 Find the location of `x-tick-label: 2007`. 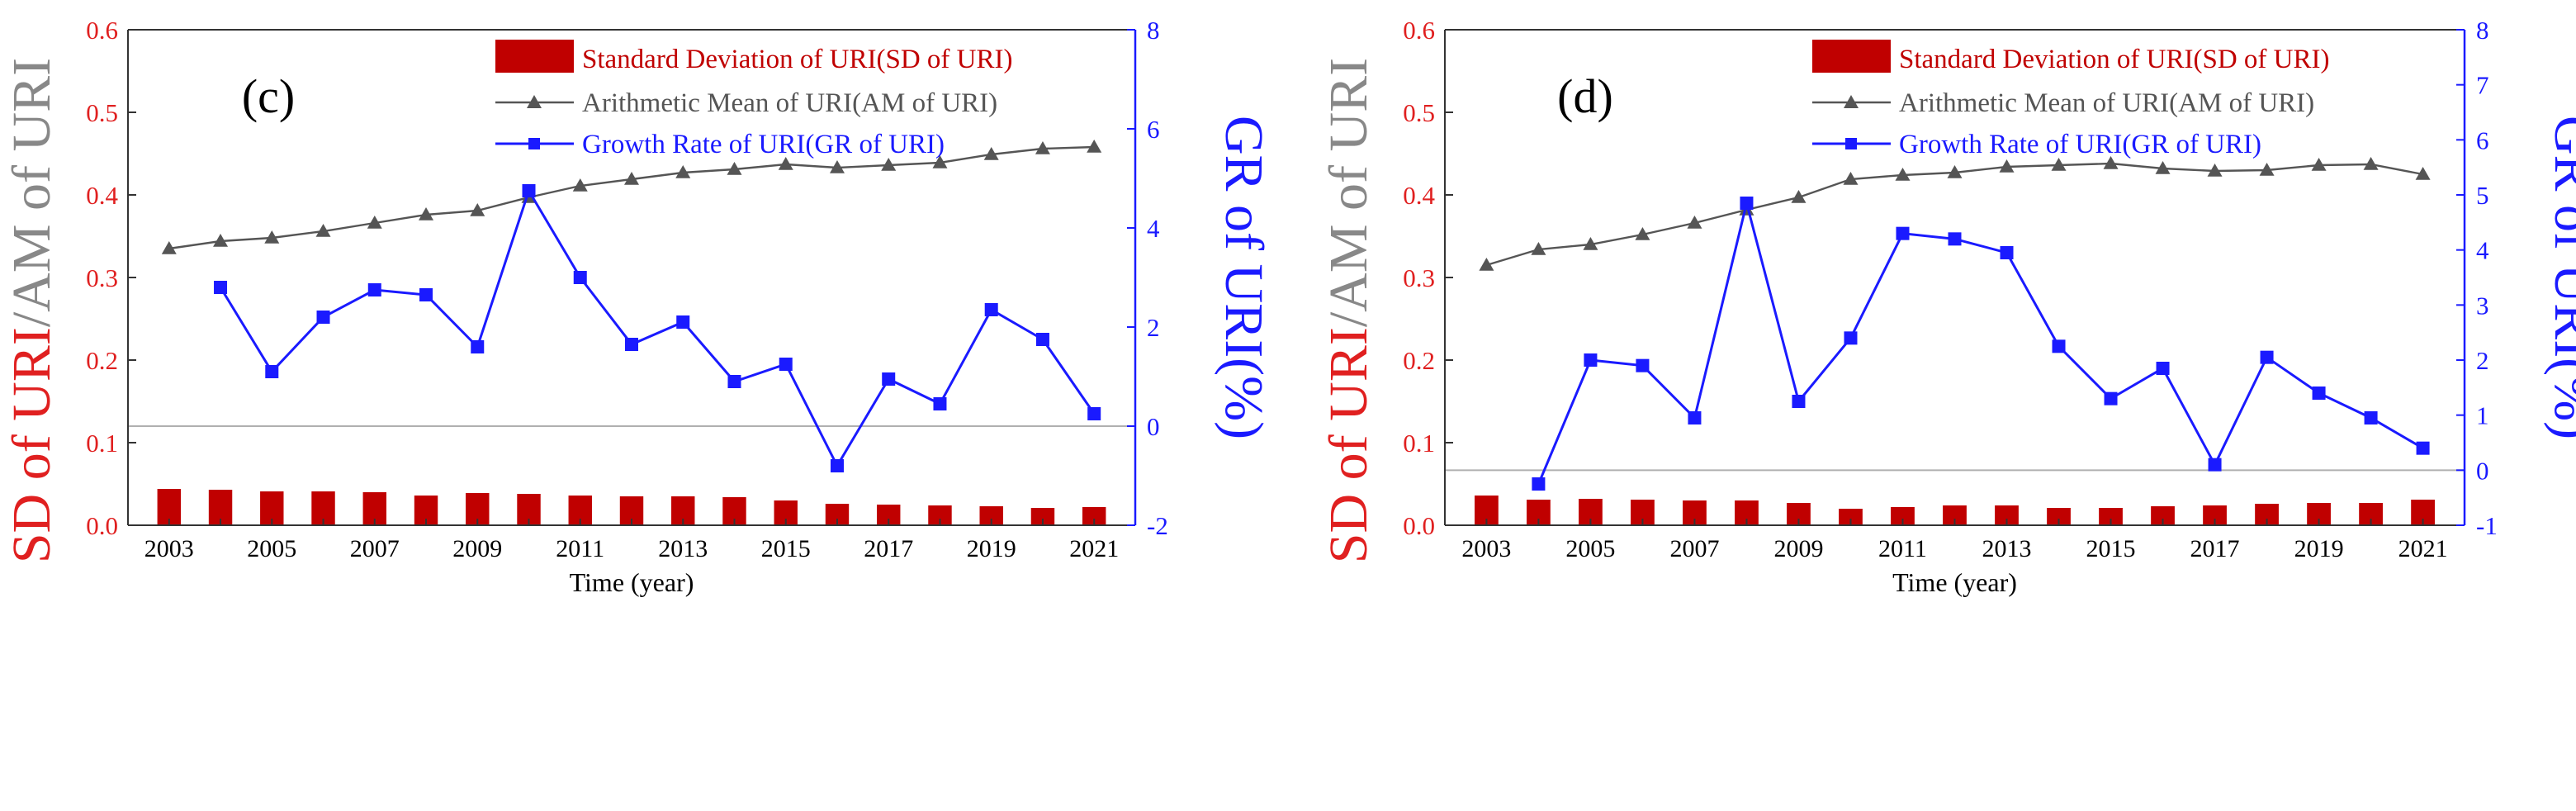

x-tick-label: 2007 is located at coordinates (1694, 548).